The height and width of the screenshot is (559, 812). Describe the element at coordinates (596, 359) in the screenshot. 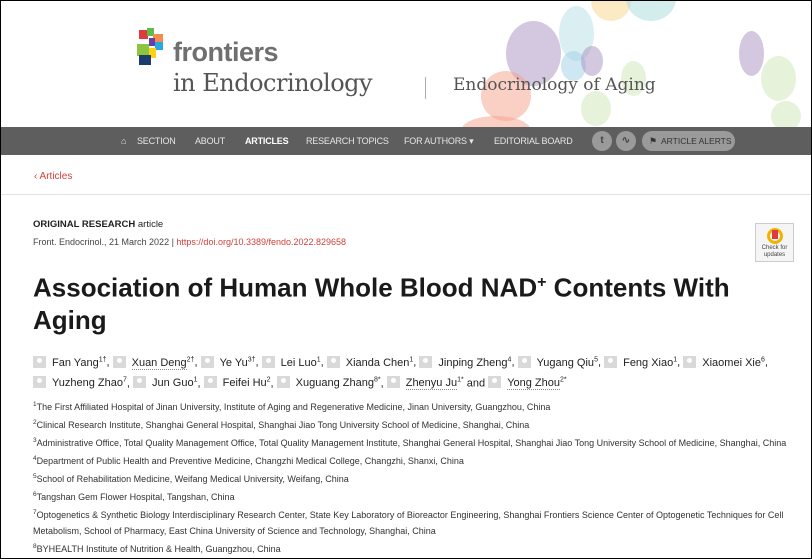

I see `author-affiliation: 5` at that location.